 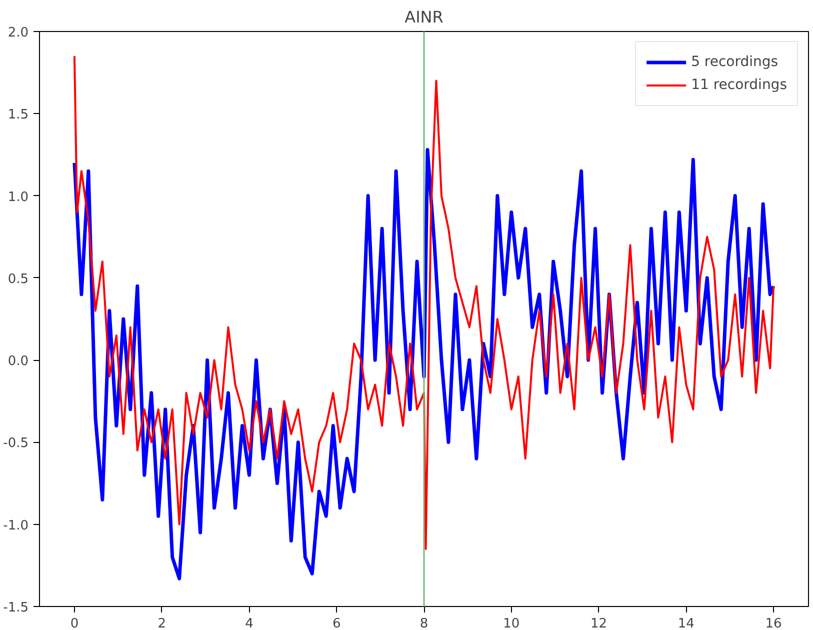 What do you see at coordinates (249, 623) in the screenshot?
I see `x-tick-label: 4` at bounding box center [249, 623].